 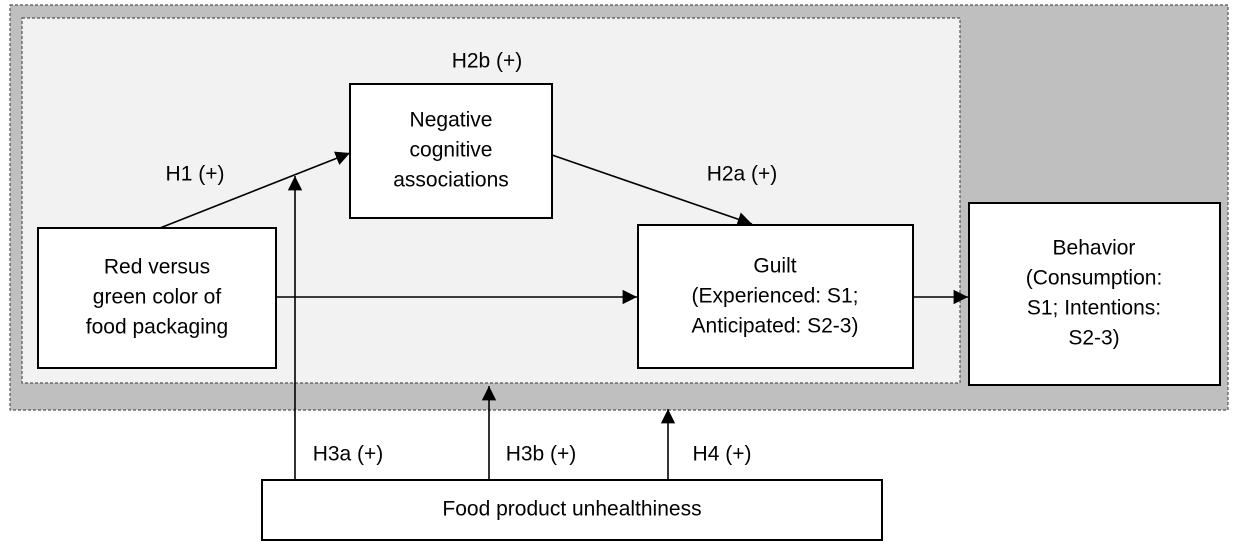 I want to click on node-label: cognitive, so click(x=451, y=150).